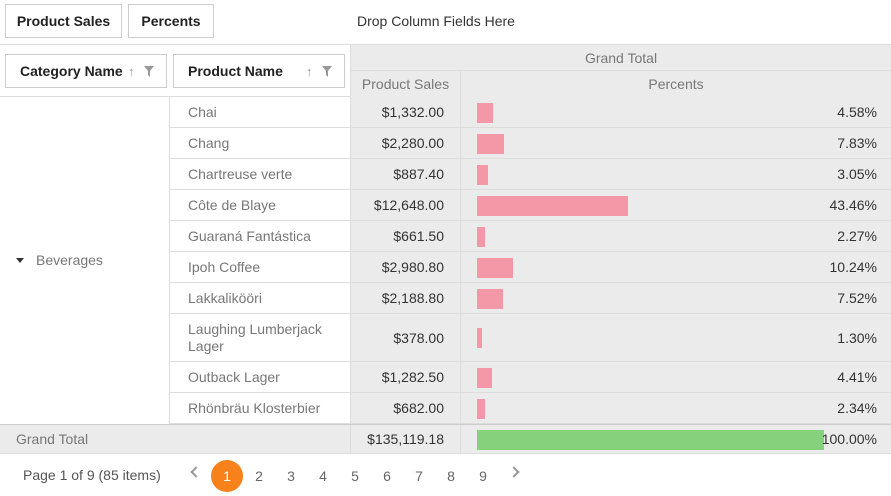 This screenshot has width=891, height=496. Describe the element at coordinates (406, 84) in the screenshot. I see `measure-header-product-sales: Product Sales` at that location.